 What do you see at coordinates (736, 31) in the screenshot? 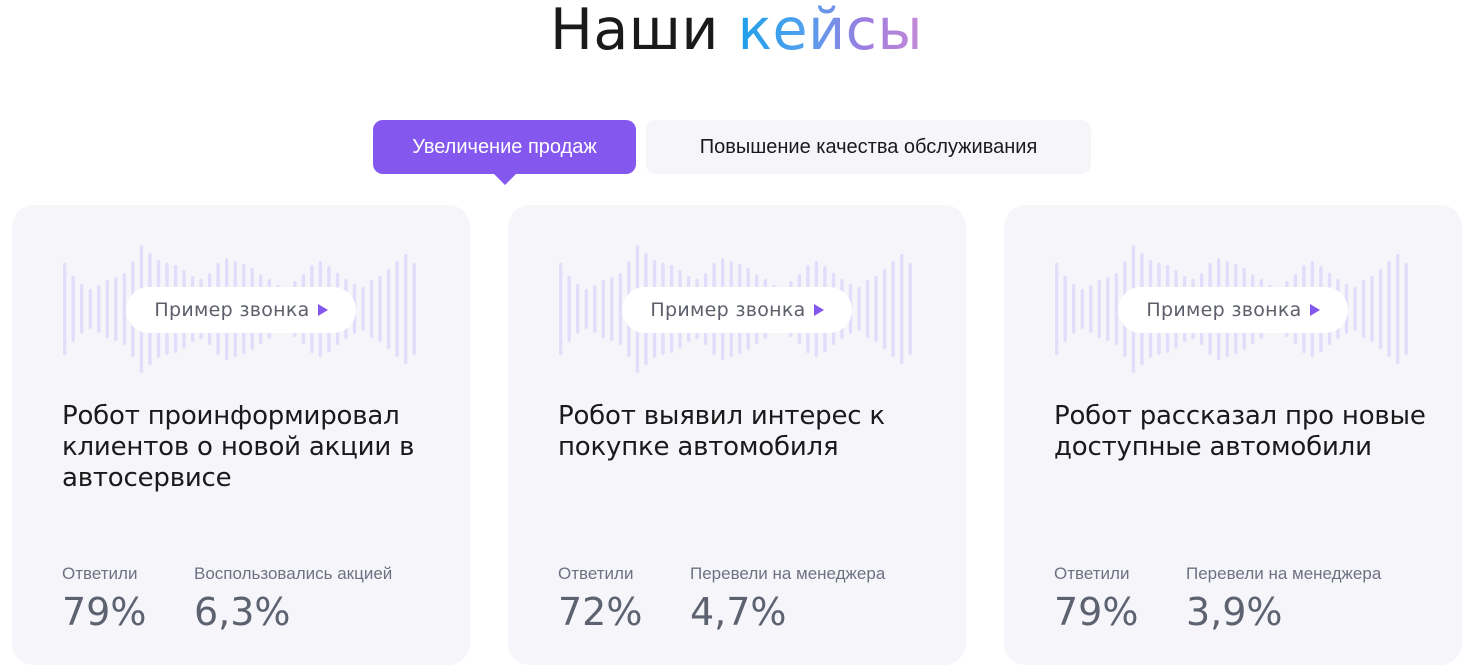
I see `page-title: Наши кейсы` at bounding box center [736, 31].